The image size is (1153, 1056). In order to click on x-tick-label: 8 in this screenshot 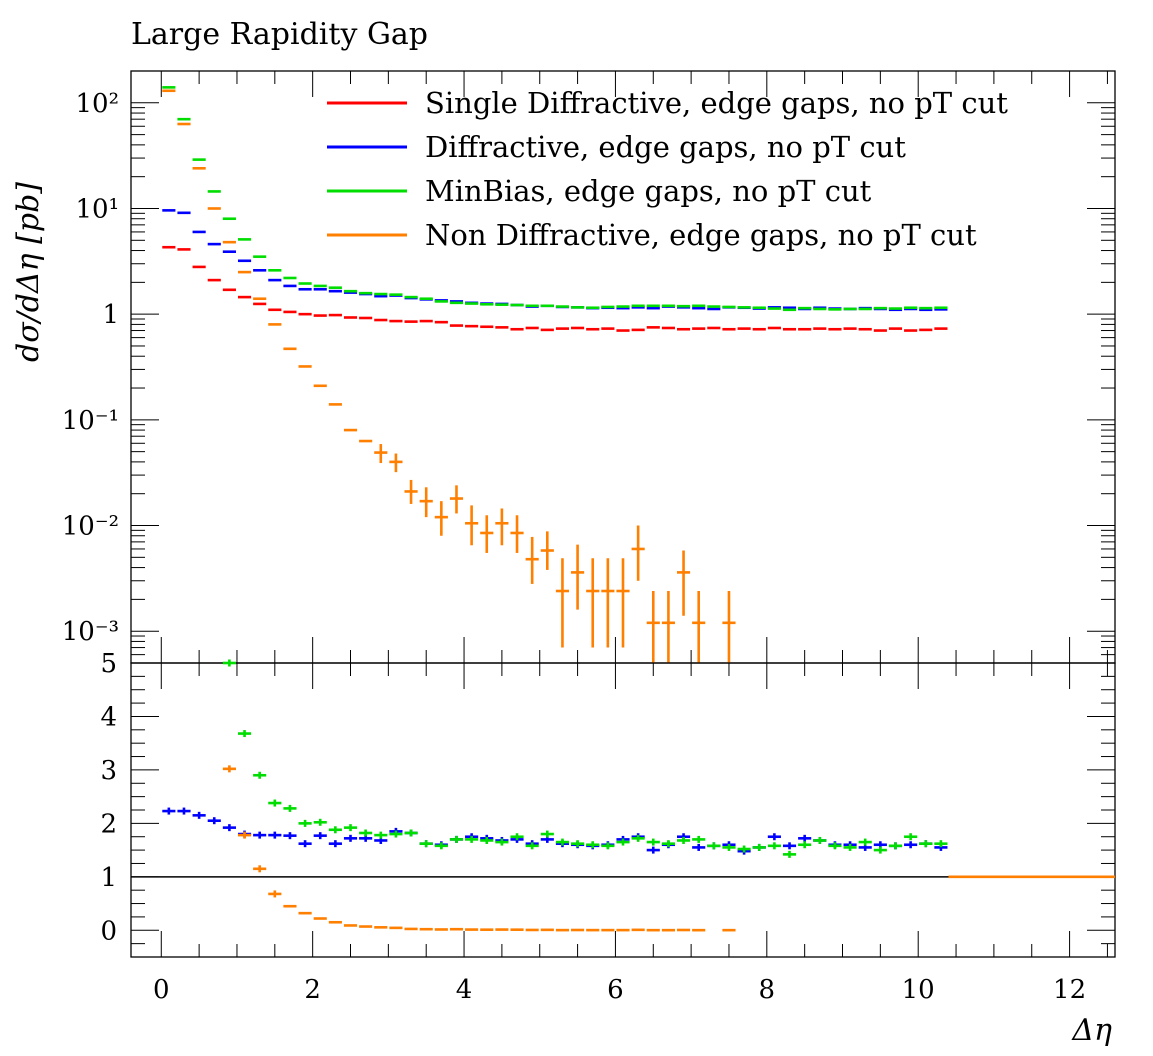, I will do `click(767, 990)`.